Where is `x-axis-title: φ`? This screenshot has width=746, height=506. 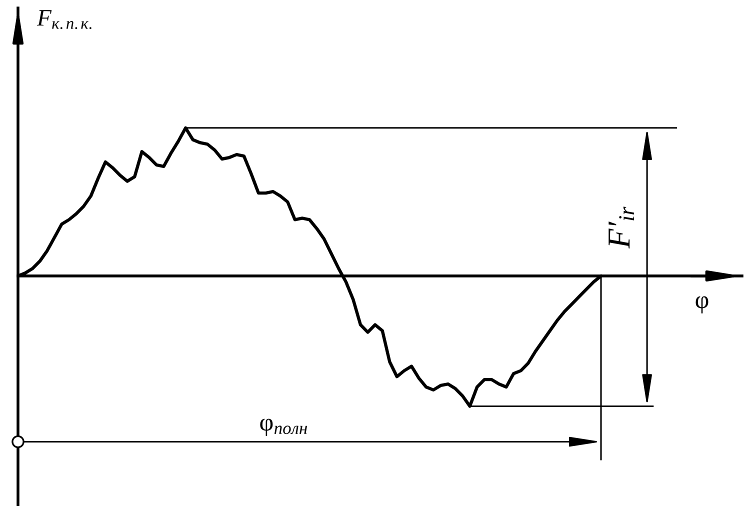 x-axis-title: φ is located at coordinates (702, 305).